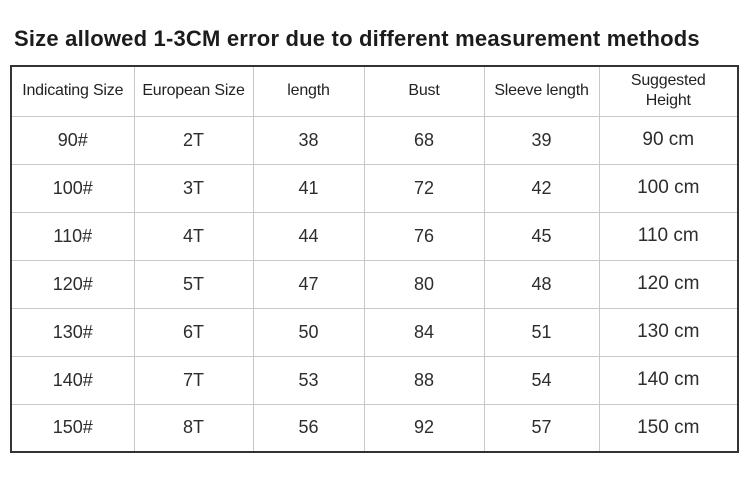 This screenshot has width=750, height=495. Describe the element at coordinates (193, 236) in the screenshot. I see `table-cell: 4T` at that location.